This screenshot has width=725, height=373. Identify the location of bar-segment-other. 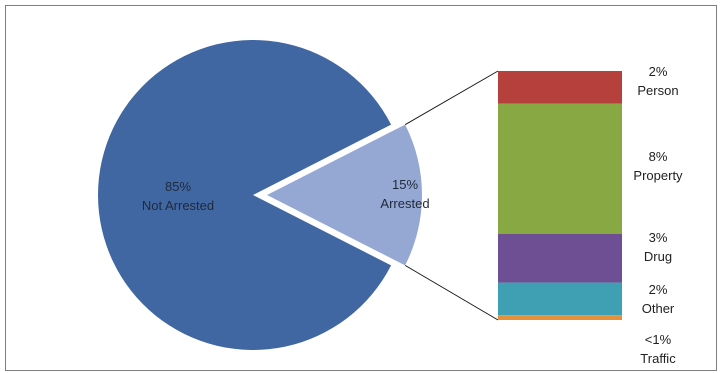
(560, 299).